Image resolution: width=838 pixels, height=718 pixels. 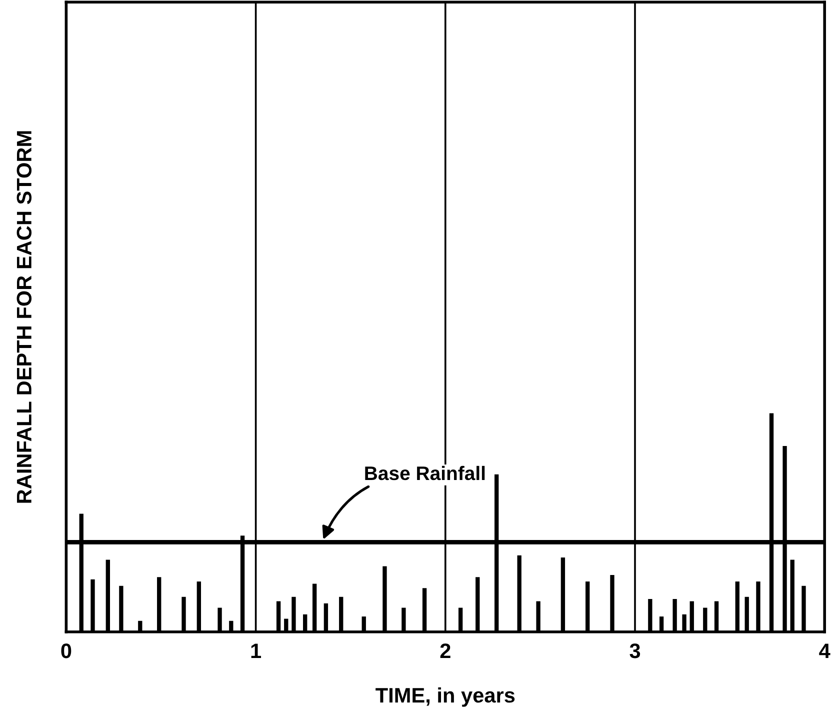 What do you see at coordinates (445, 651) in the screenshot?
I see `x-tick-label: 2` at bounding box center [445, 651].